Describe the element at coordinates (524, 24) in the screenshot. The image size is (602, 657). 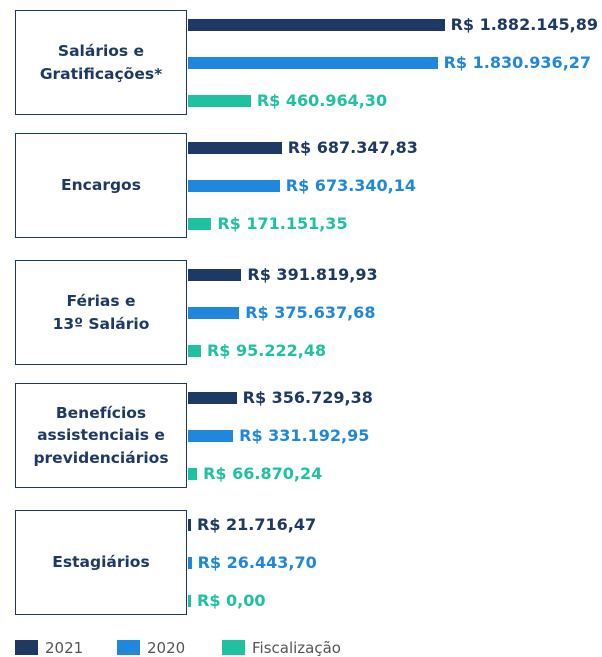
I see `value-label: R$ 1.882.145,89` at that location.